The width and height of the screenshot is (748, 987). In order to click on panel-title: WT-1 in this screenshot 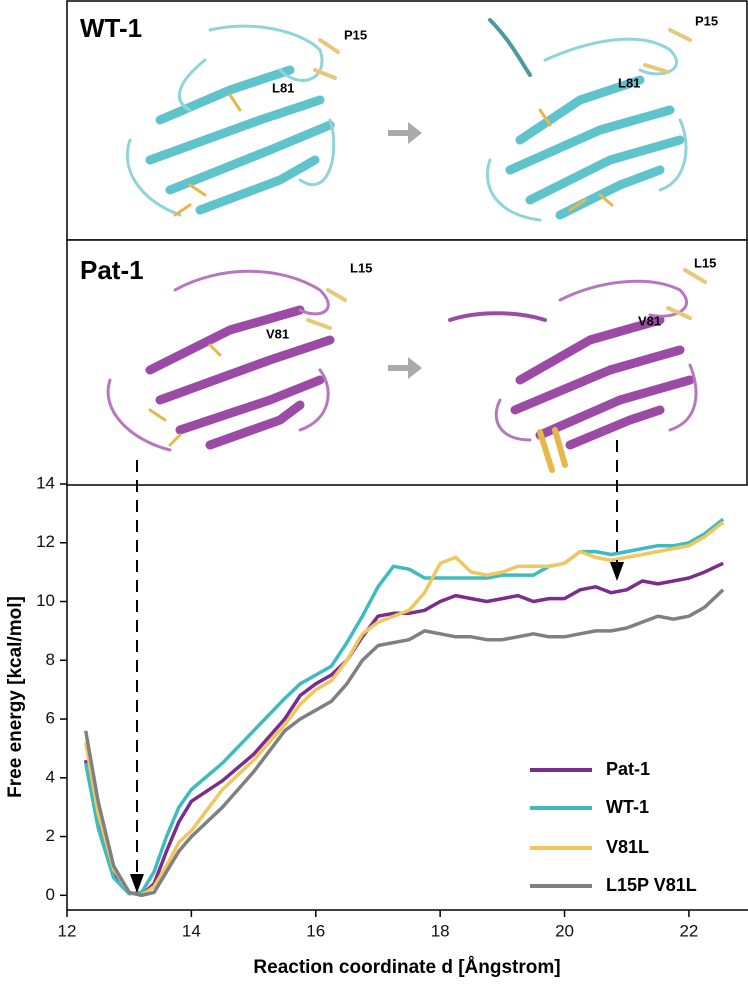, I will do `click(111, 28)`.